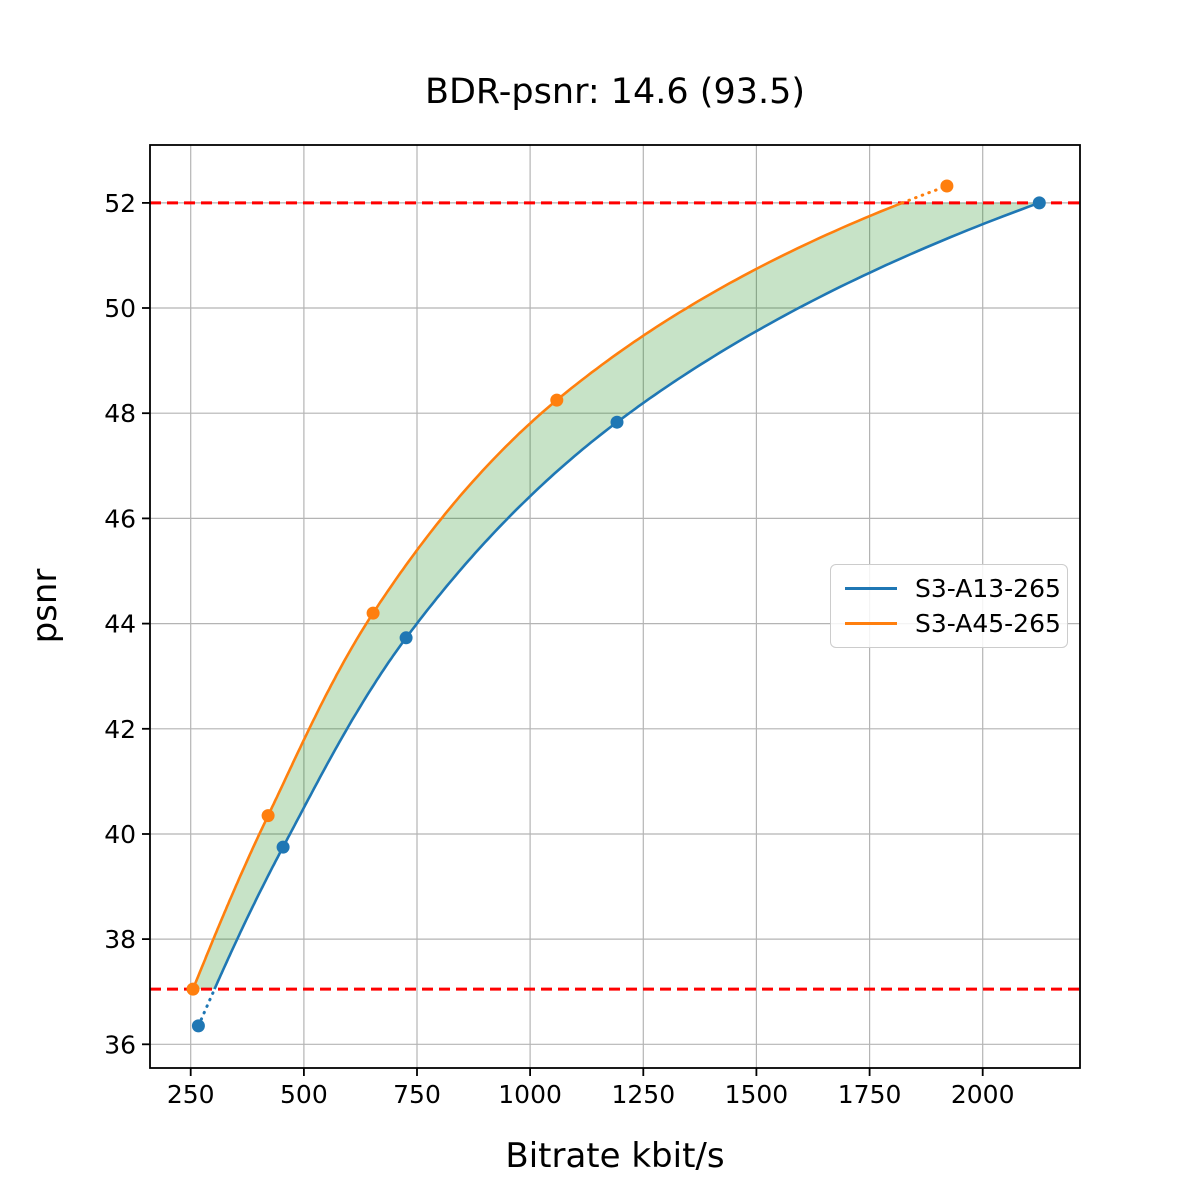  I want to click on x-tick-label: 1500, so click(757, 1094).